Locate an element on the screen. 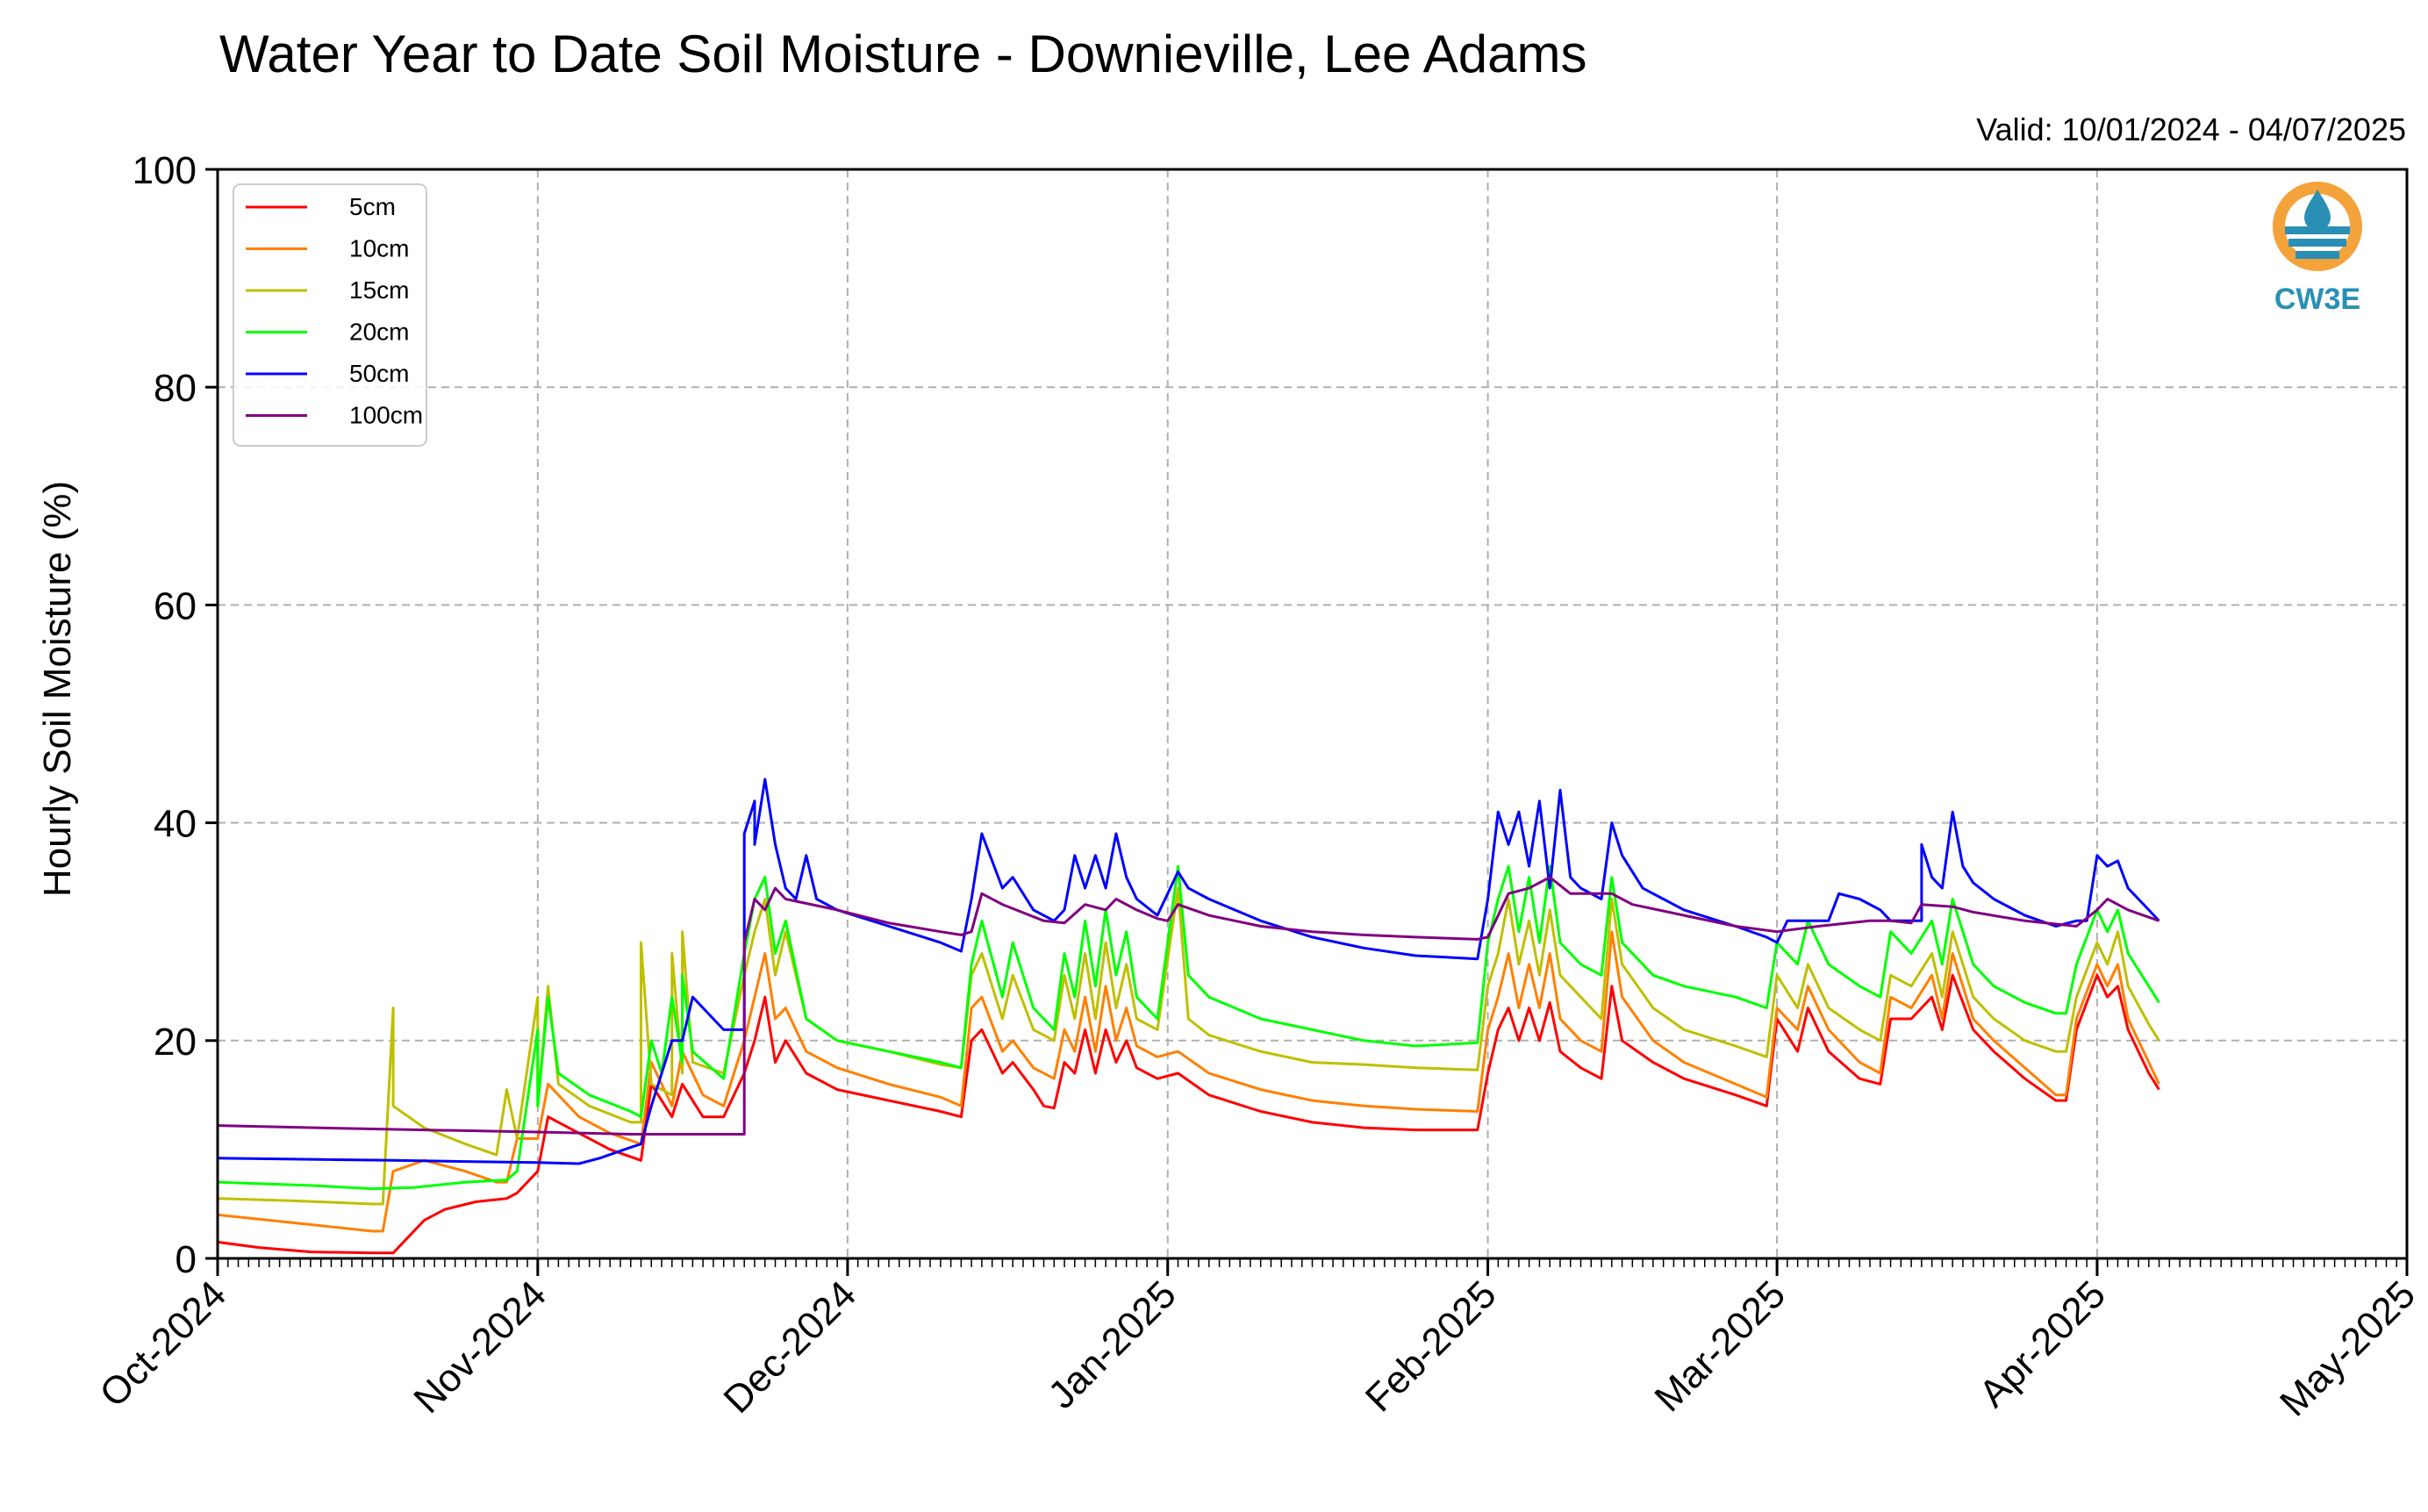  legend: 5cm 10cm 15cm 20cm 50cm 100cm is located at coordinates (330, 315).